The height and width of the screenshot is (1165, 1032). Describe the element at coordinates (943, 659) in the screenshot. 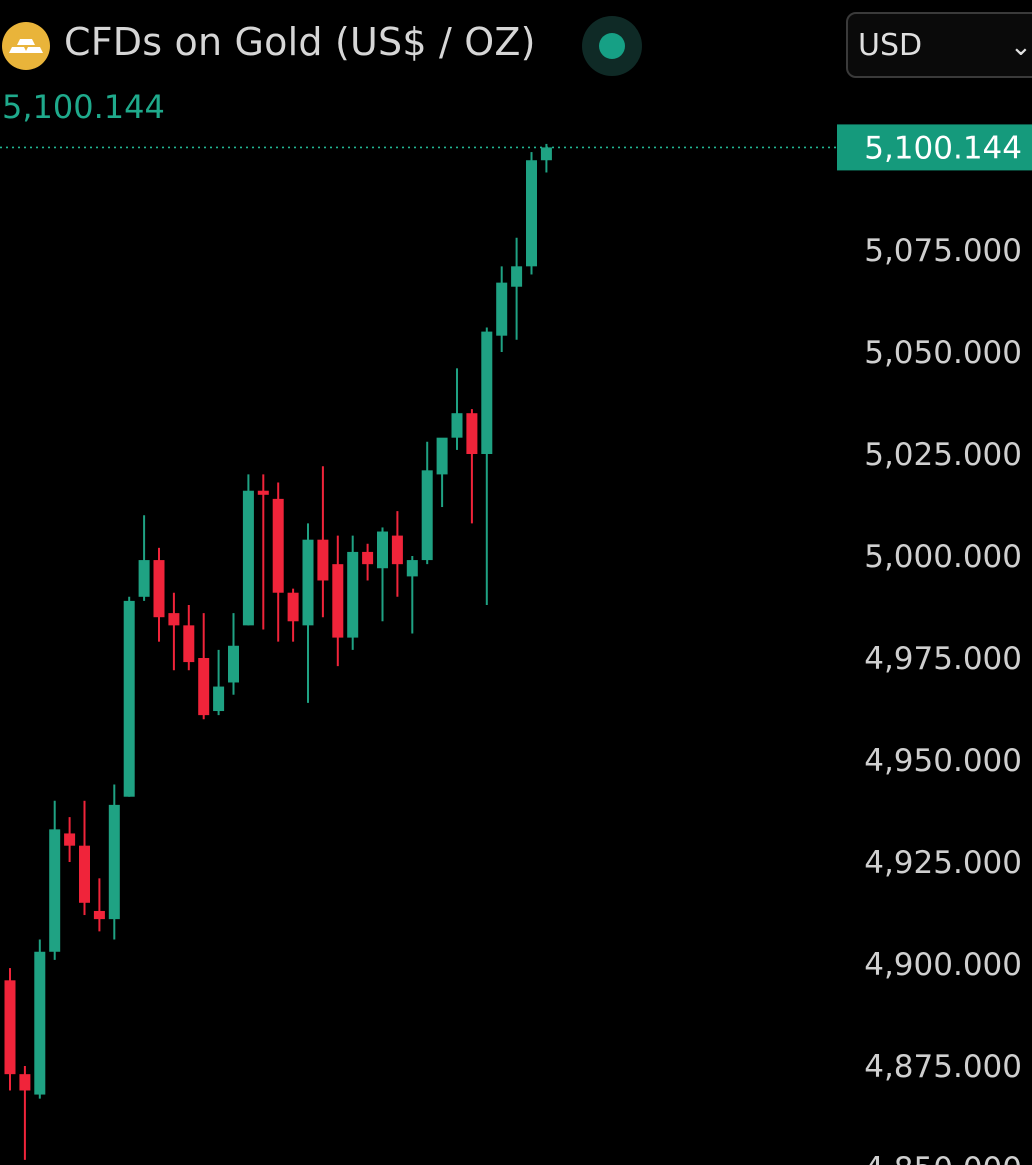

I see `y-axis-tick-label: 4,975.000` at that location.